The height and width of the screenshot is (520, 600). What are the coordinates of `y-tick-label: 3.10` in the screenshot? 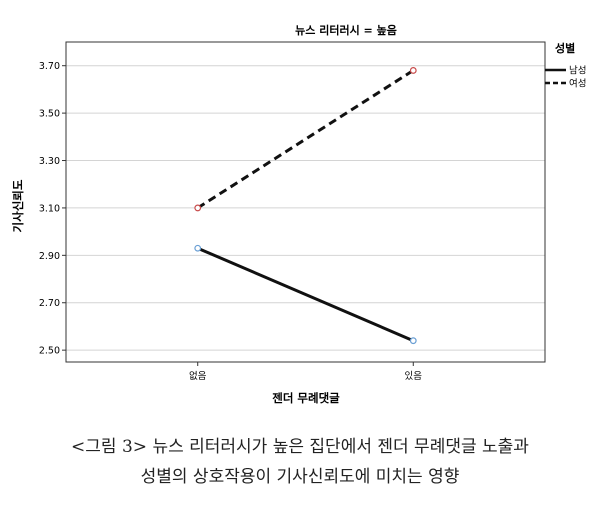 It's located at (49, 208).